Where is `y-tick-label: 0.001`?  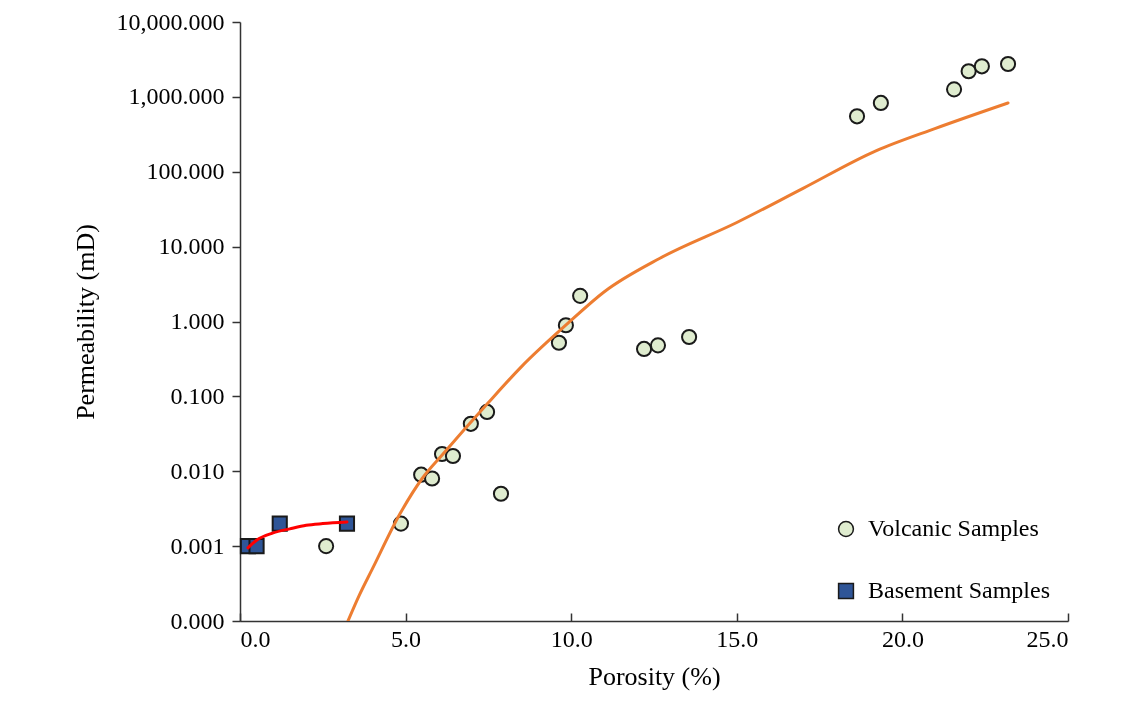
y-tick-label: 0.001 is located at coordinates (197, 545).